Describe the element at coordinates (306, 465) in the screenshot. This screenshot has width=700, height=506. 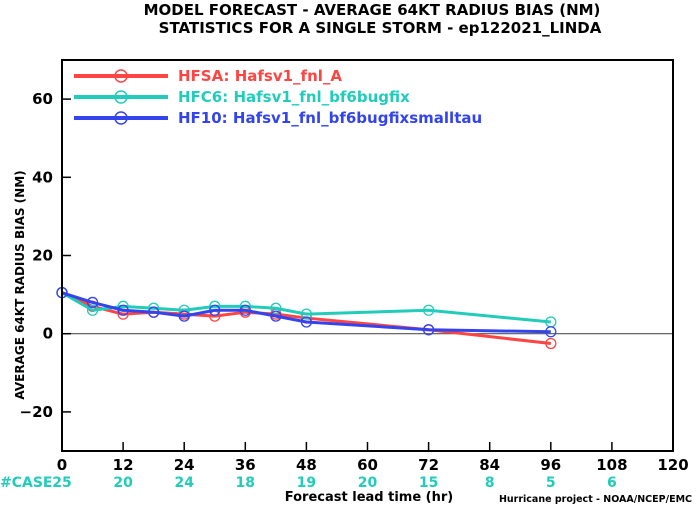
I see `x-tick-label: 48` at that location.